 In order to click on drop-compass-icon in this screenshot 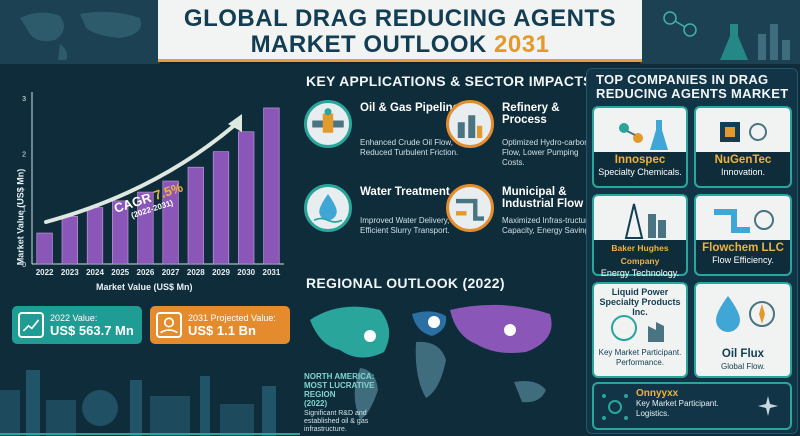, I will do `click(745, 314)`.